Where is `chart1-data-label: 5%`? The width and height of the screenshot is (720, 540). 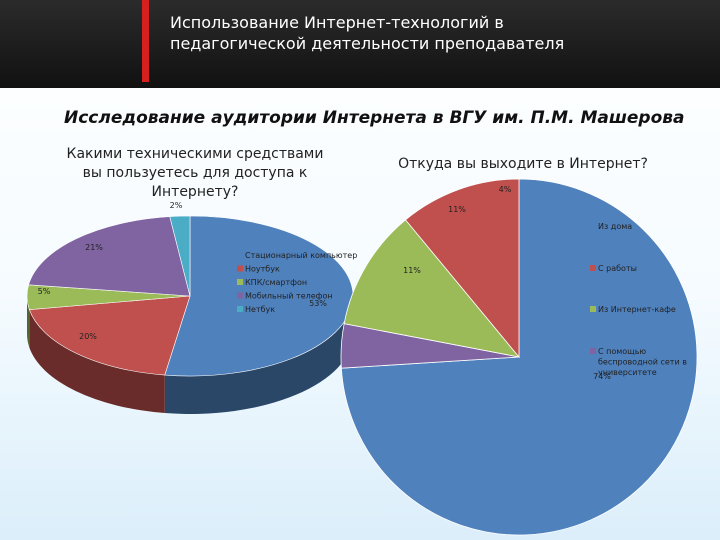 chart1-data-label: 5% is located at coordinates (44, 291).